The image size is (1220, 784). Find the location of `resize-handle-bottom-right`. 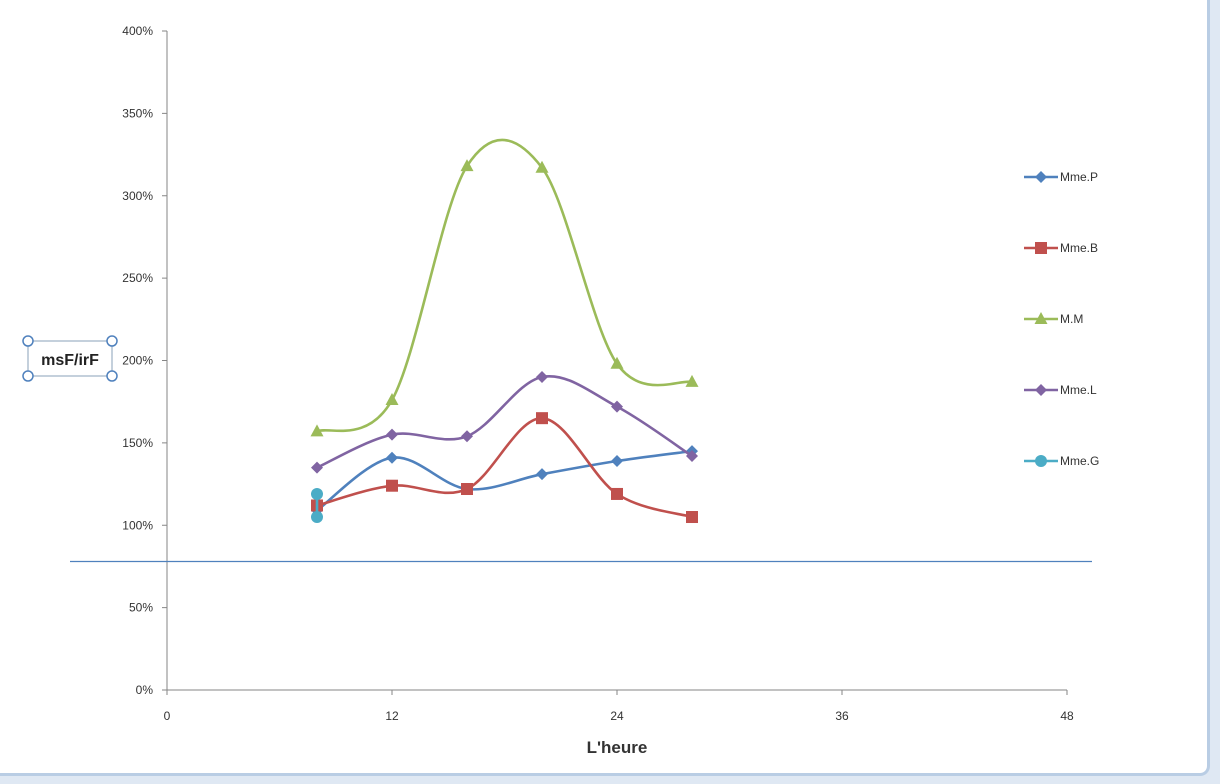

resize-handle-bottom-right is located at coordinates (112, 376).